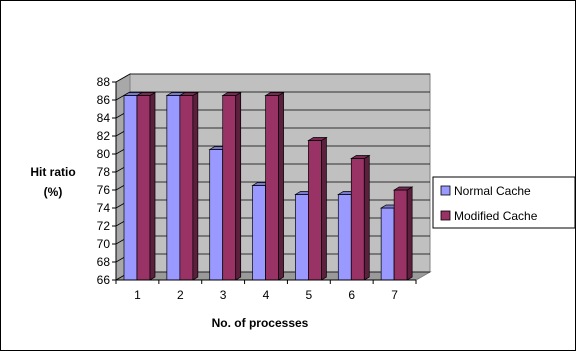 The height and width of the screenshot is (351, 576). What do you see at coordinates (496, 216) in the screenshot?
I see `legend-label-modified-cache: Modified Cache` at bounding box center [496, 216].